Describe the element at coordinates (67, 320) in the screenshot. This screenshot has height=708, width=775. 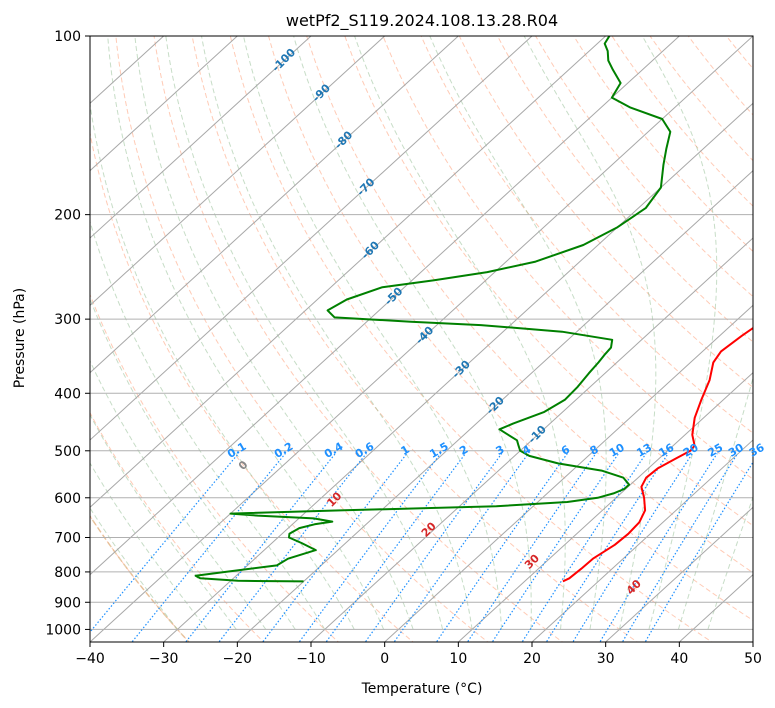
I see `y-tick-label: 300` at that location.